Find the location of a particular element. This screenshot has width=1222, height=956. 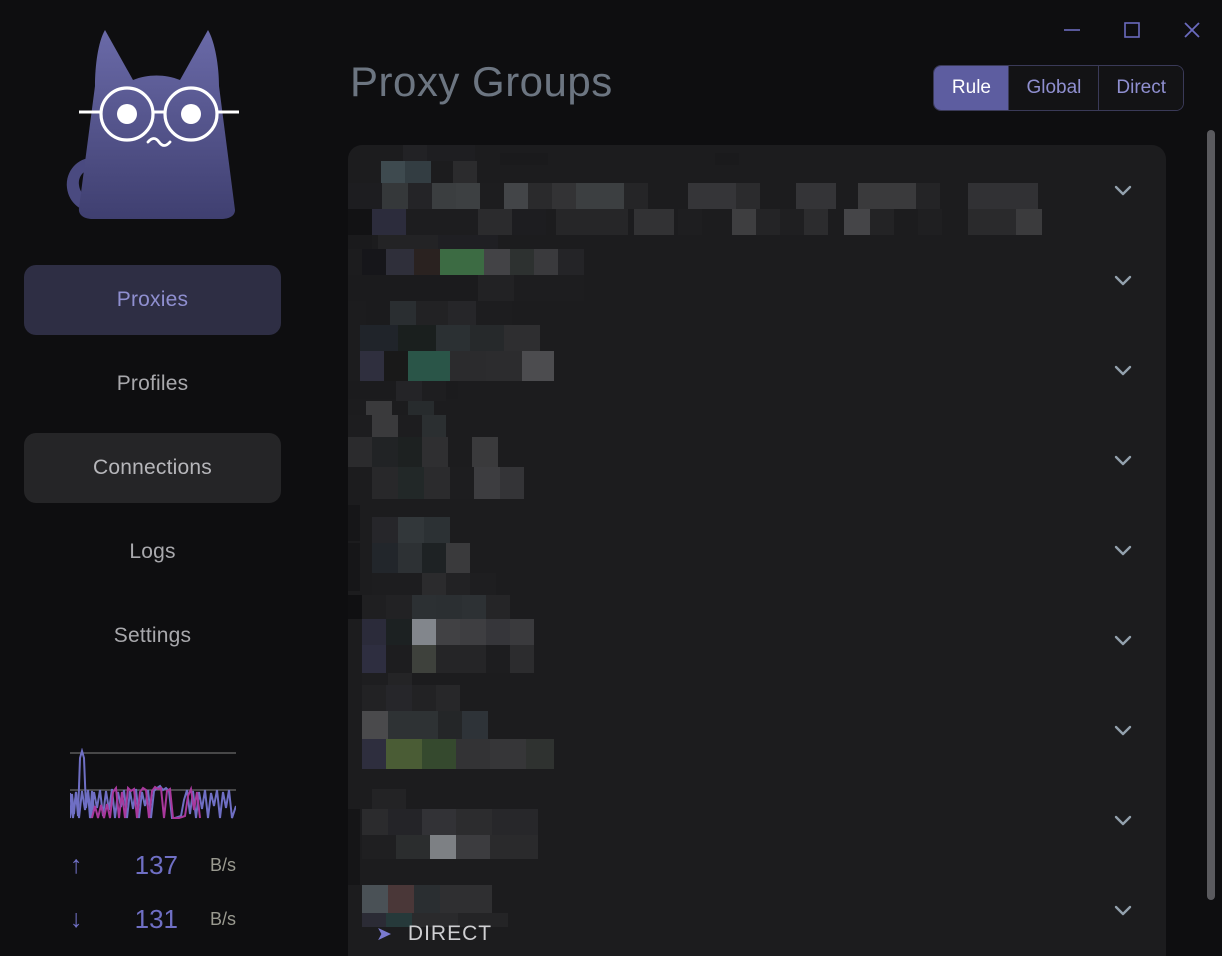

traffic-panel: ↑ 137 B/s ↓ 131 B/s is located at coordinates (152, 847).